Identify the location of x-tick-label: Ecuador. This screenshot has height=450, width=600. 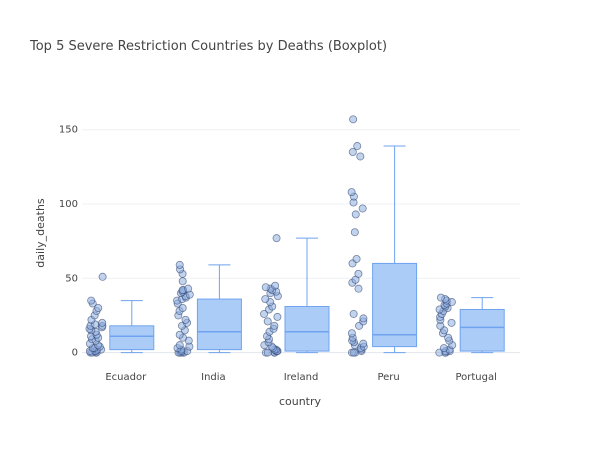
(126, 377).